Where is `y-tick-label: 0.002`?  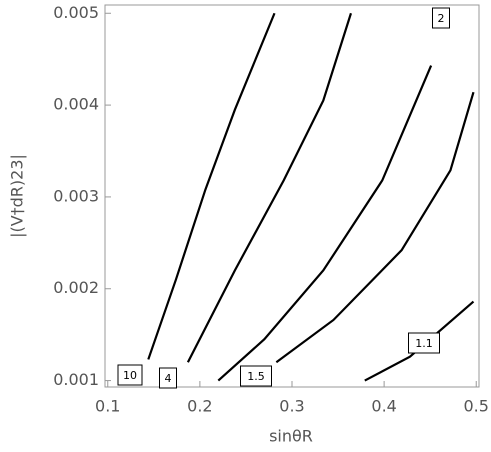 y-tick-label: 0.002 is located at coordinates (76, 287).